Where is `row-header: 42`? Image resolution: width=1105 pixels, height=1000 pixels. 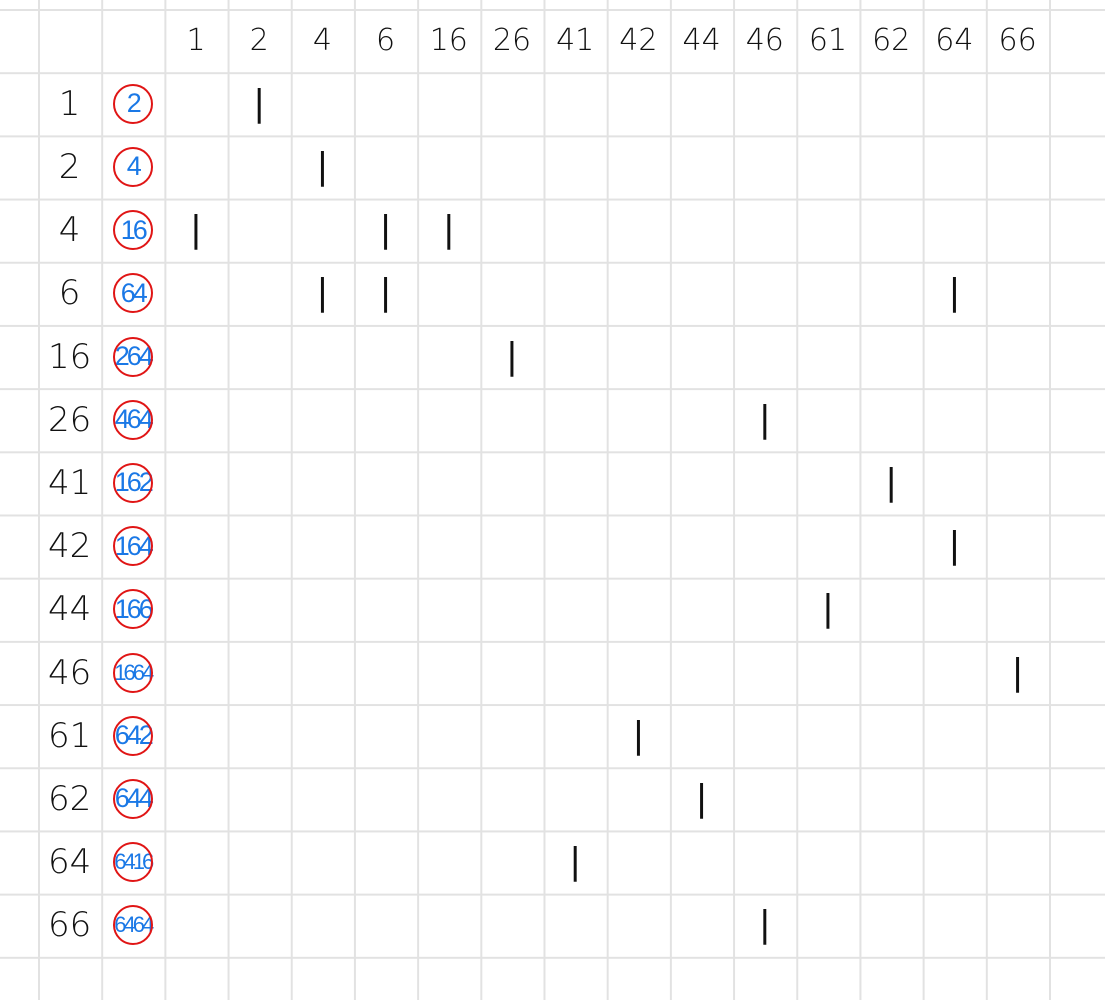 row-header: 42 is located at coordinates (69, 546).